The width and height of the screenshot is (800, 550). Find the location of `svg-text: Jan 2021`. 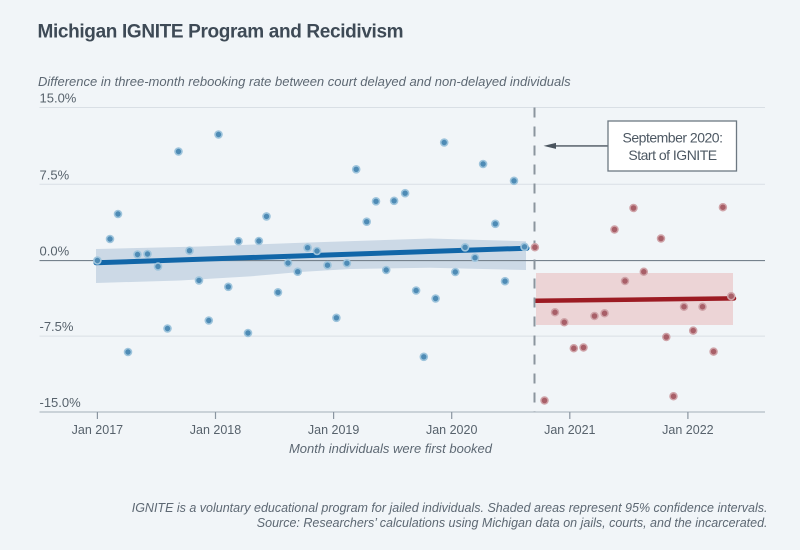

svg-text: Jan 2021 is located at coordinates (569, 430).